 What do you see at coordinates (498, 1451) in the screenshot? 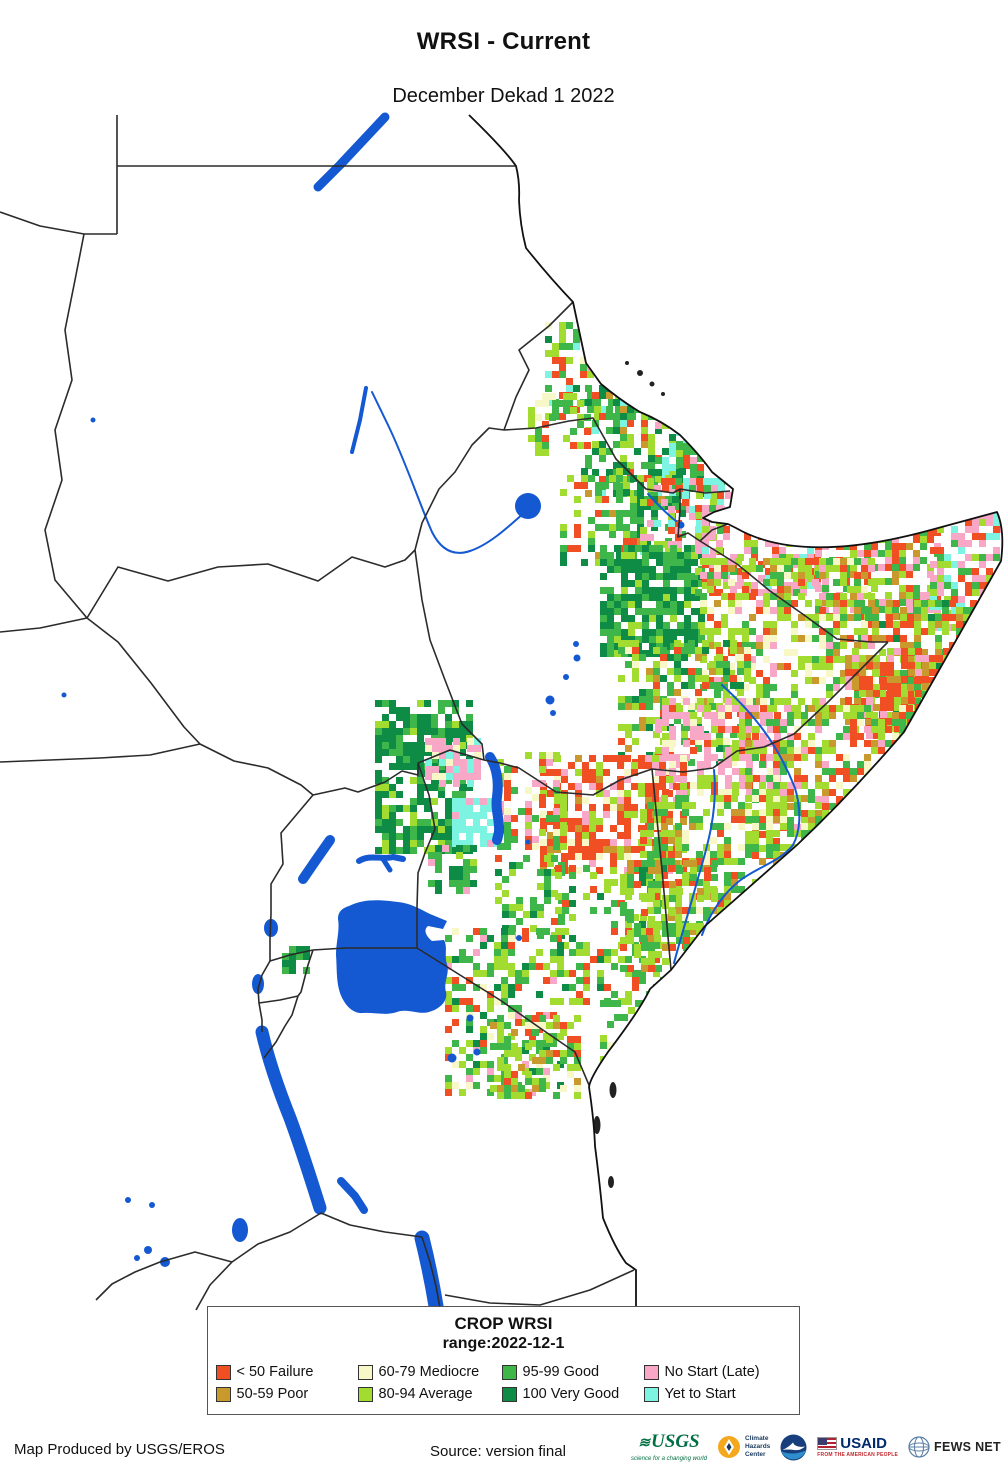
I see `source-text: Source: version final` at bounding box center [498, 1451].